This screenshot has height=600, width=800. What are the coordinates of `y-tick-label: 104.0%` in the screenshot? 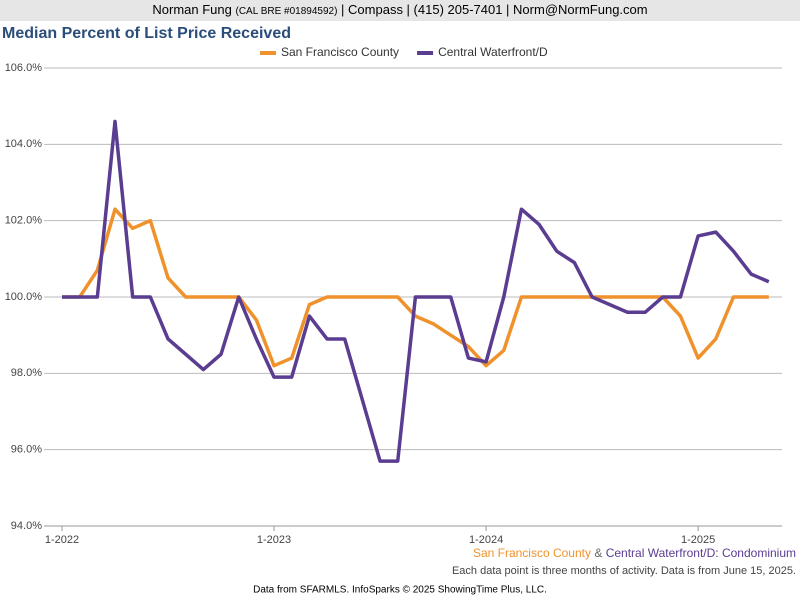 It's located at (24, 144).